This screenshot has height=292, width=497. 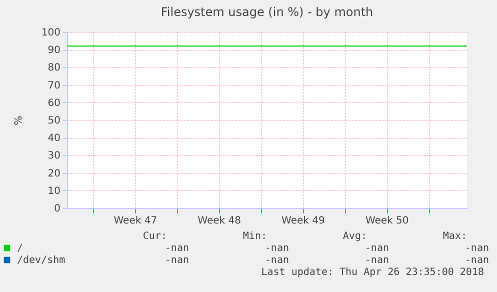 I want to click on y-tick-label: 50, so click(x=54, y=121).